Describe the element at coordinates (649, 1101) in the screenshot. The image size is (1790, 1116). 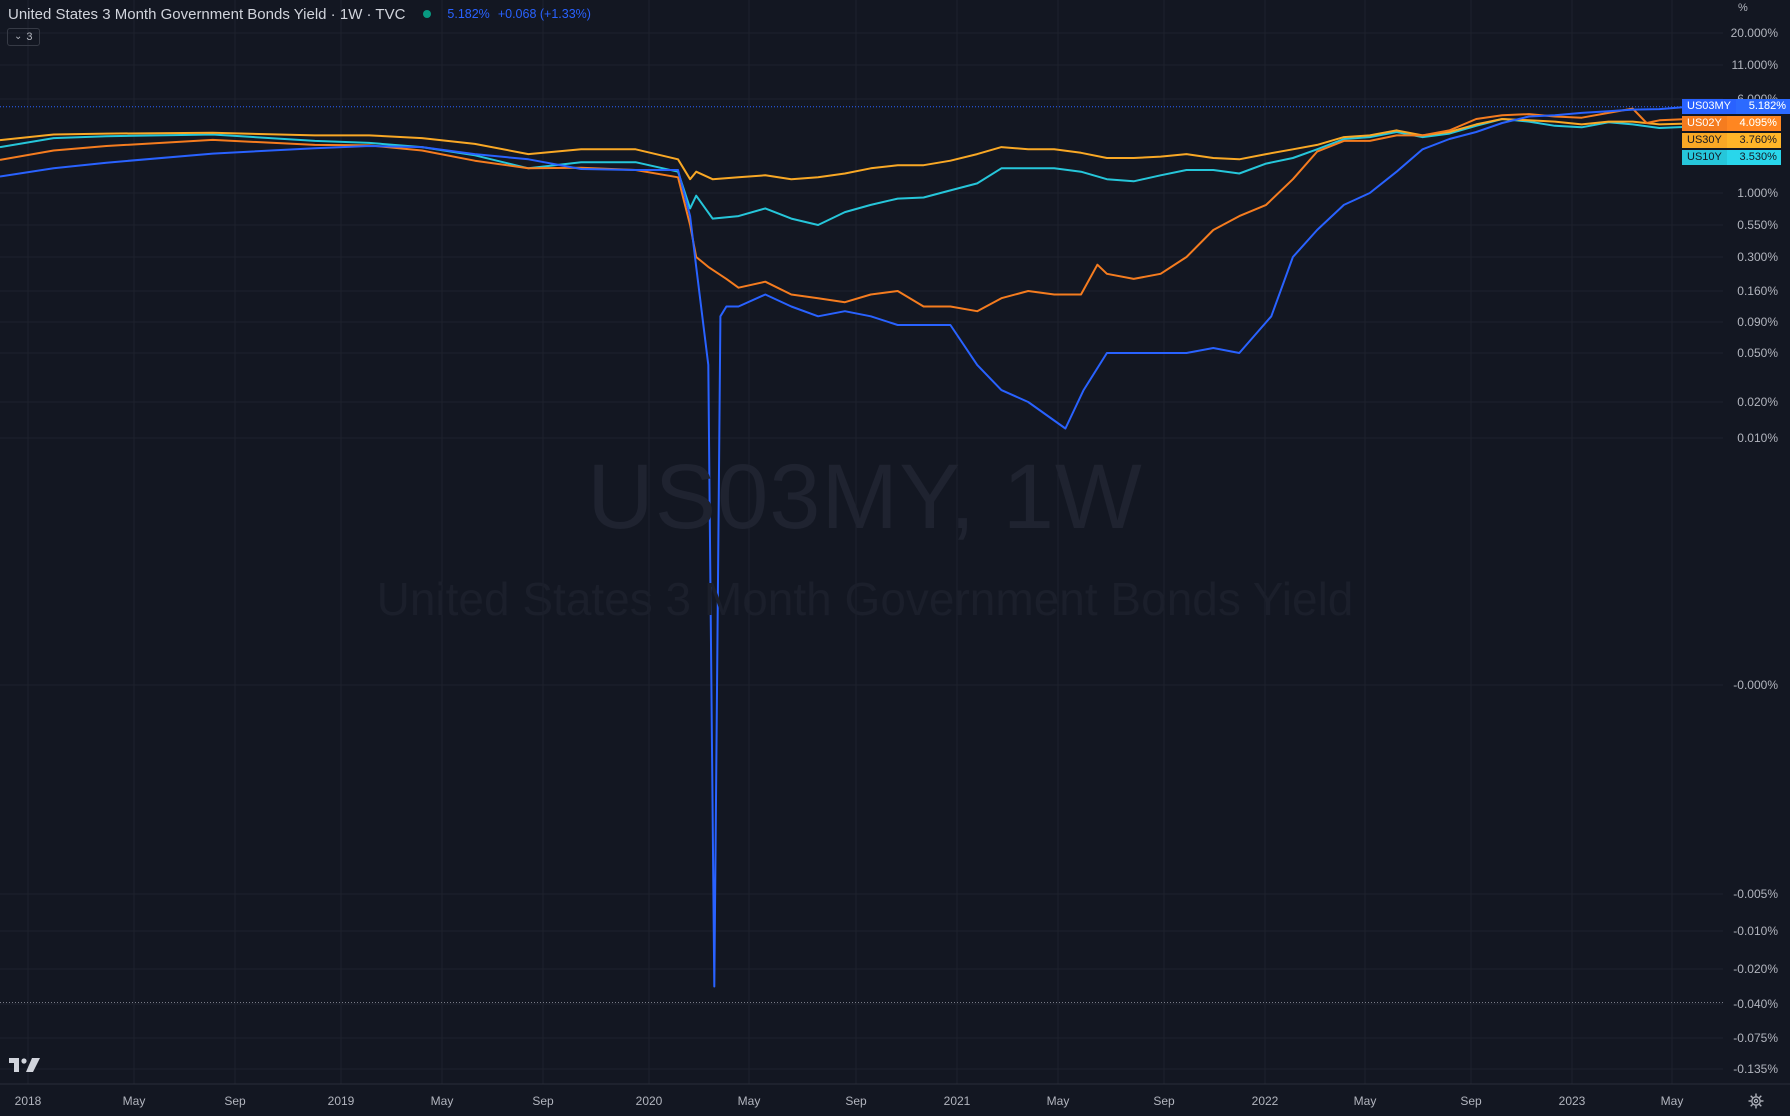
I see `x-tick-label: 2020` at that location.